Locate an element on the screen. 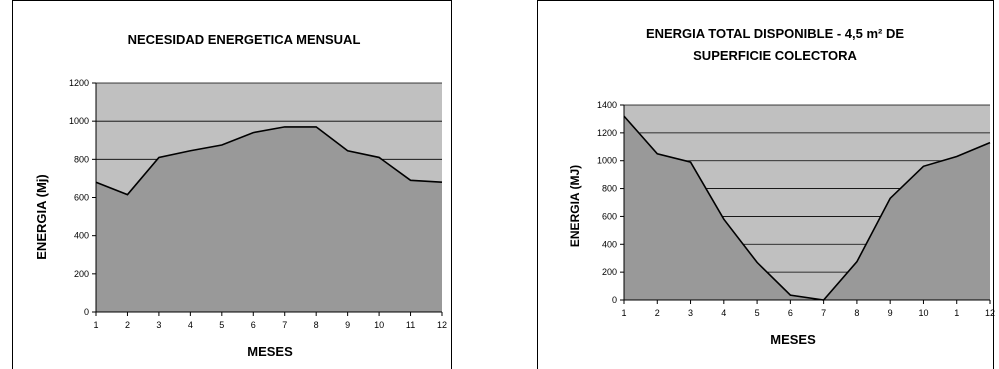 This screenshot has width=999, height=369. y-tick-label: 1400 is located at coordinates (607, 105).